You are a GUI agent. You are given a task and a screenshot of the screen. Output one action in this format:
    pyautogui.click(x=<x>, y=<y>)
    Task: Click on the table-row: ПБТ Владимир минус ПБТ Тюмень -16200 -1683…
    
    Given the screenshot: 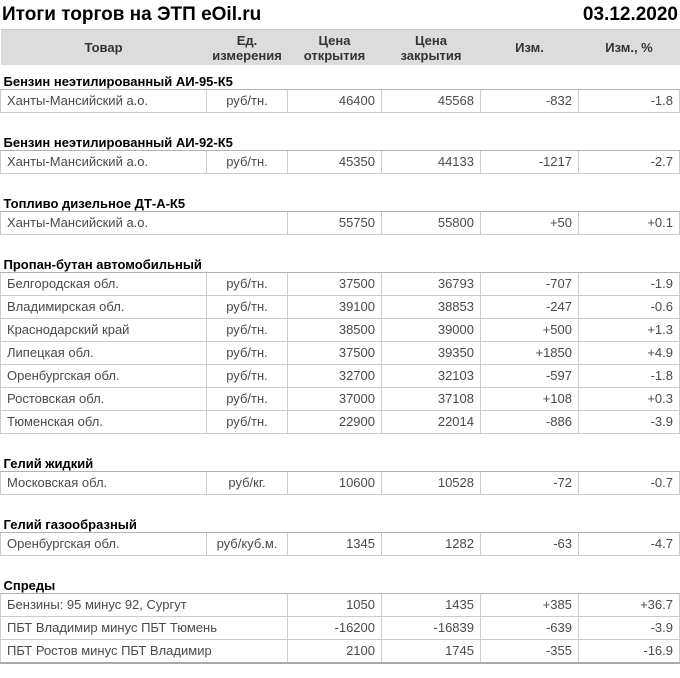 What is the action you would take?
    pyautogui.click(x=340, y=628)
    